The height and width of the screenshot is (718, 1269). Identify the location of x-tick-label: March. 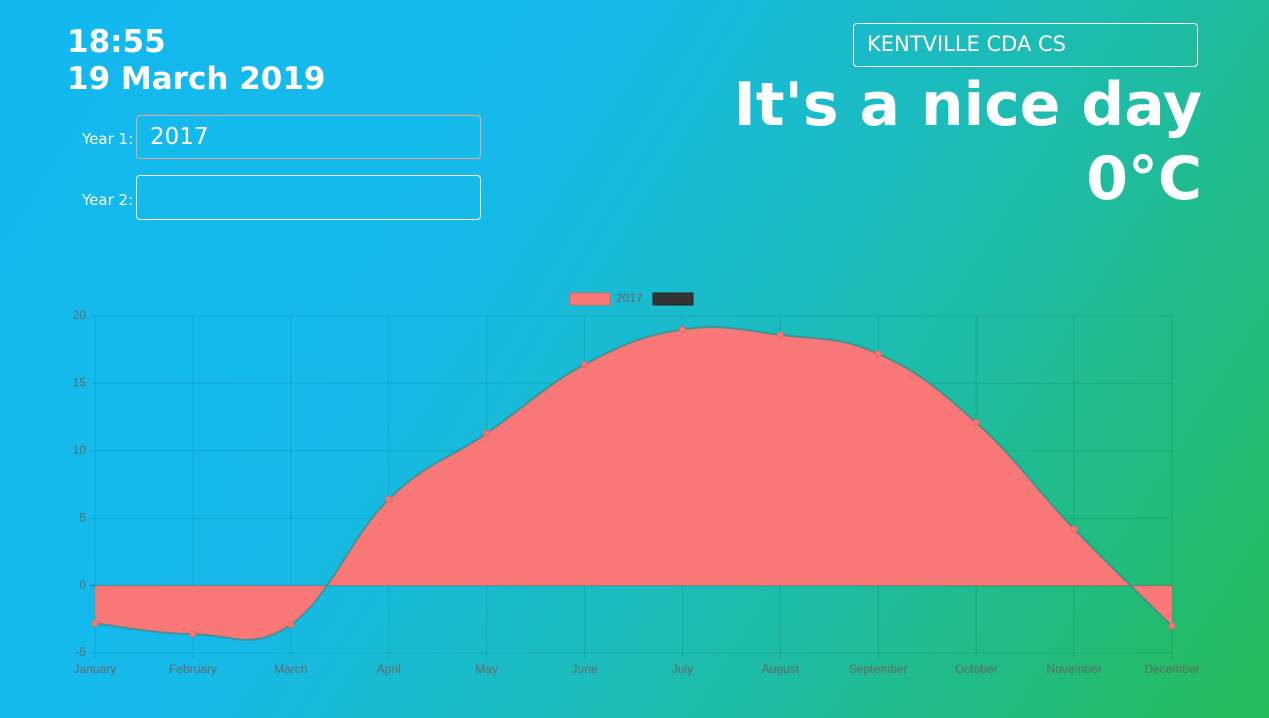
(290, 669).